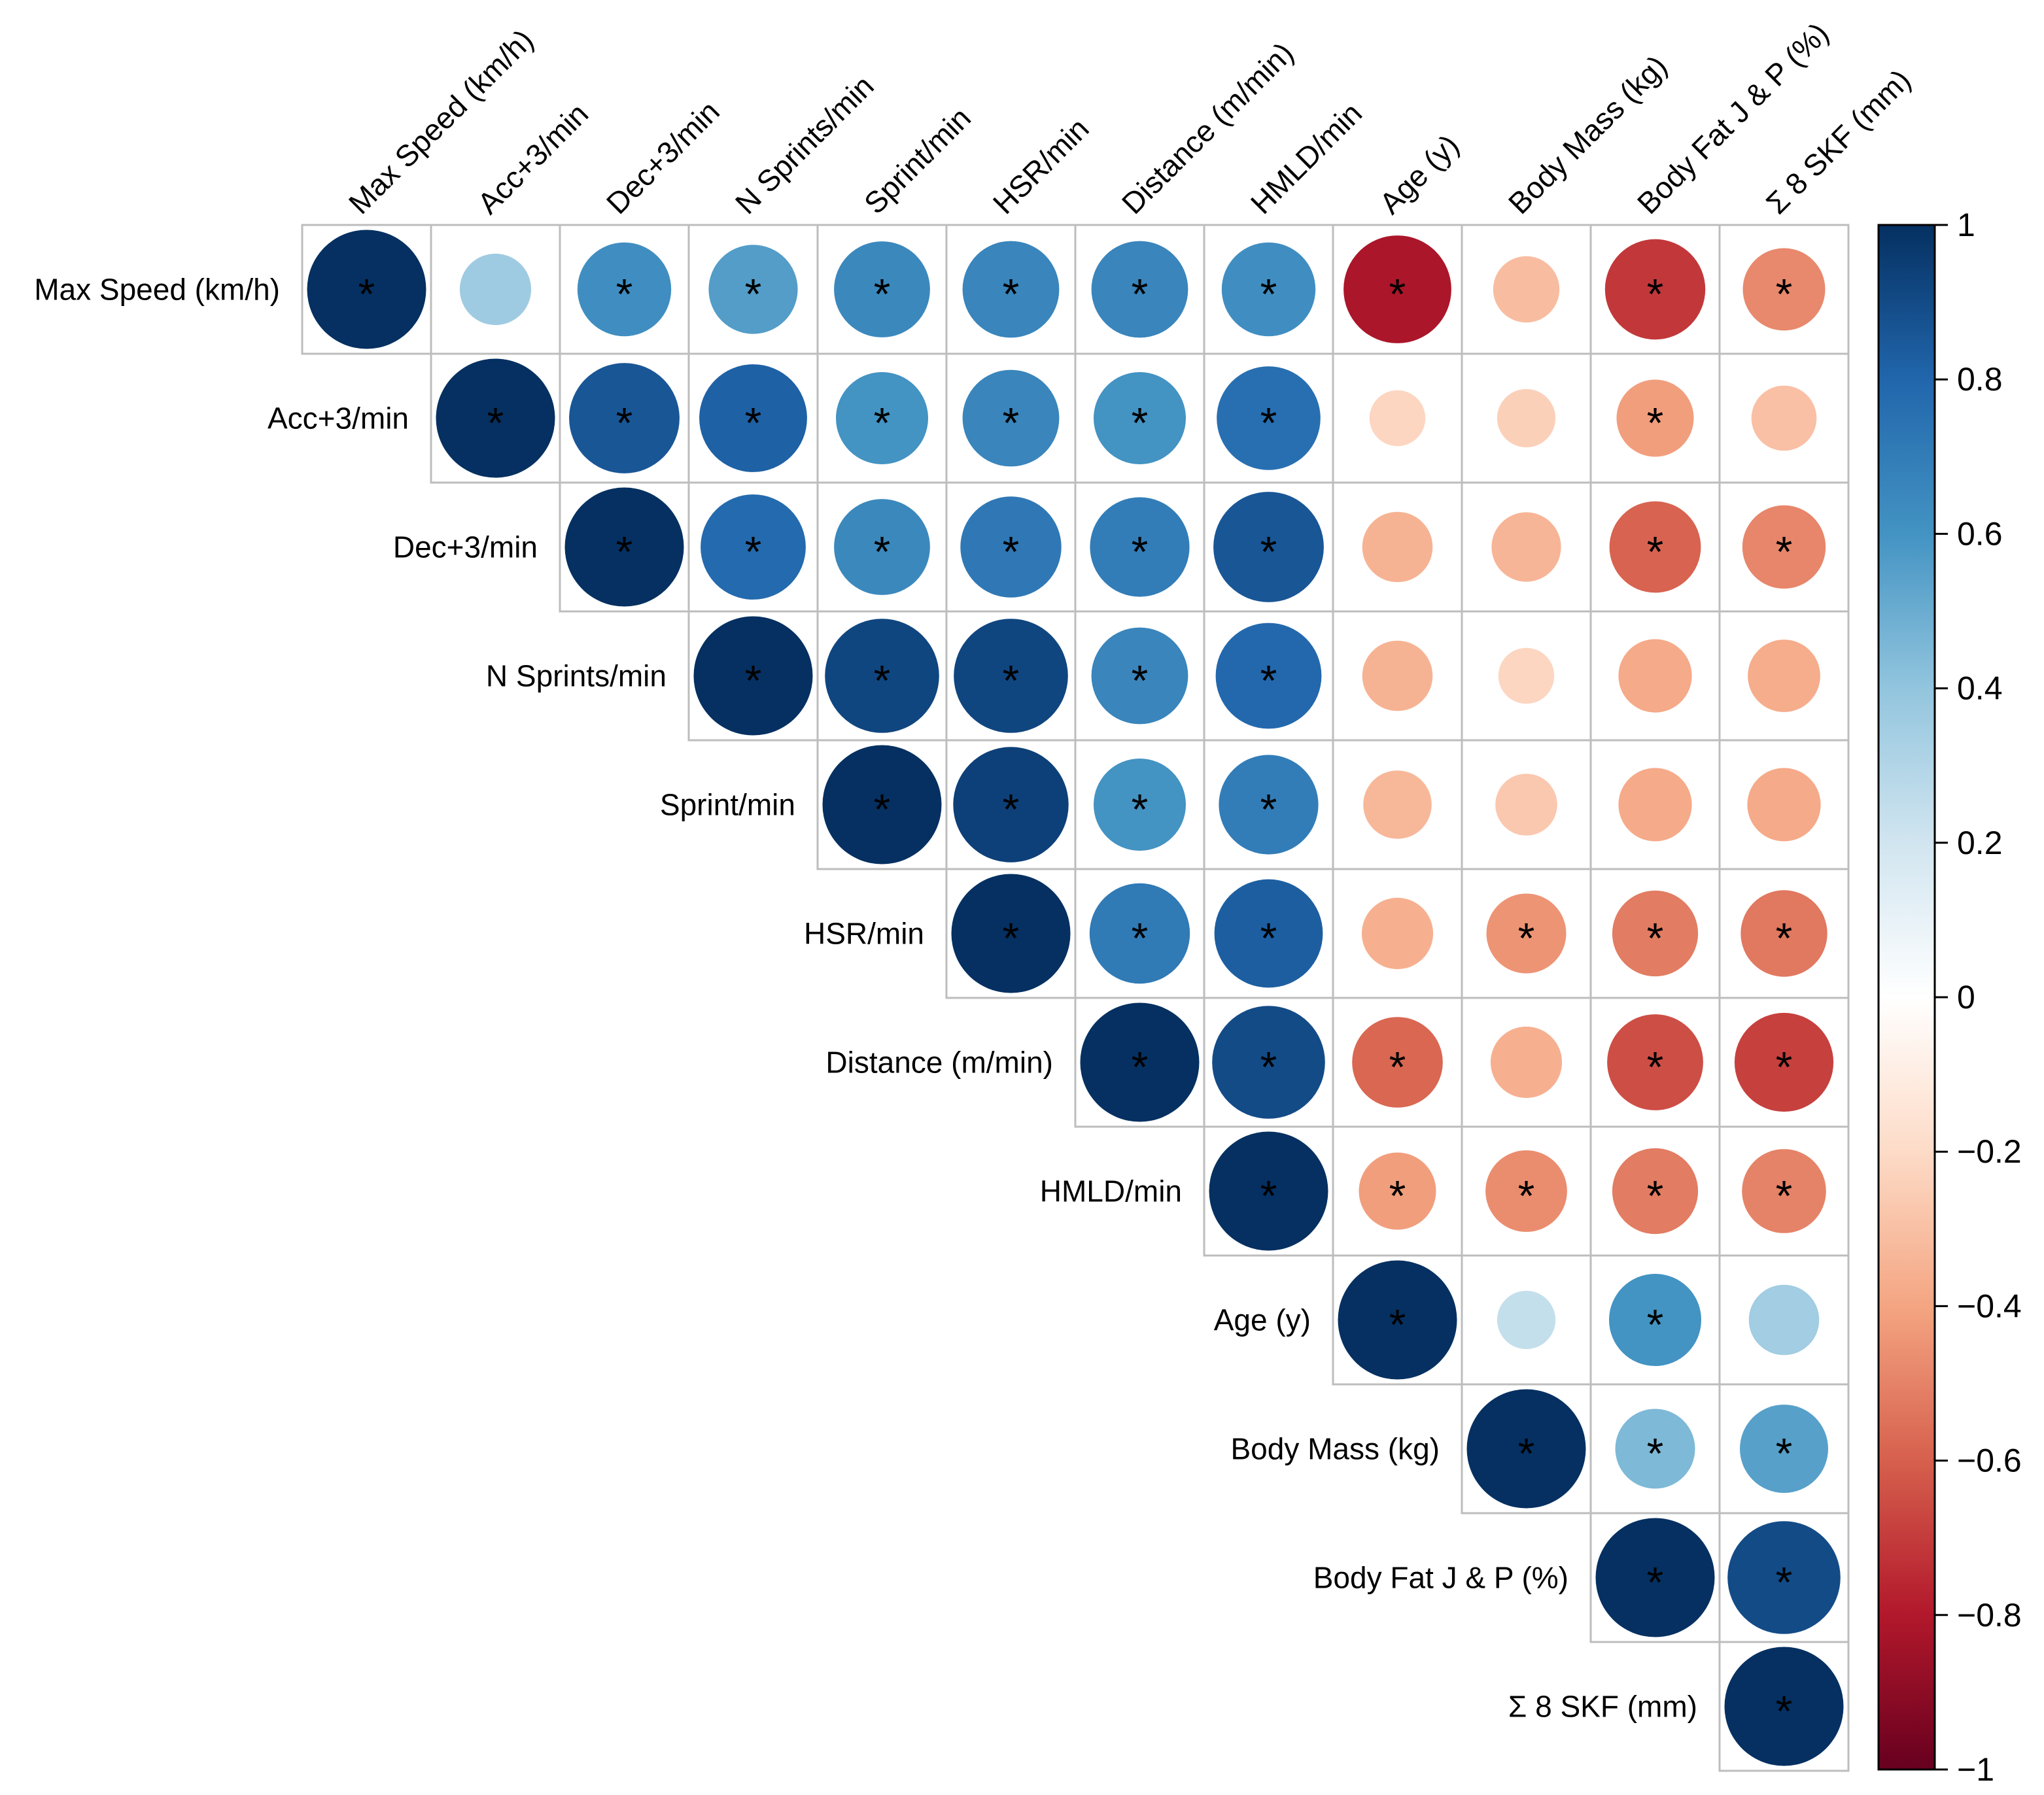  I want to click on colorbar-tick-label-3: 0.4, so click(1980, 688).